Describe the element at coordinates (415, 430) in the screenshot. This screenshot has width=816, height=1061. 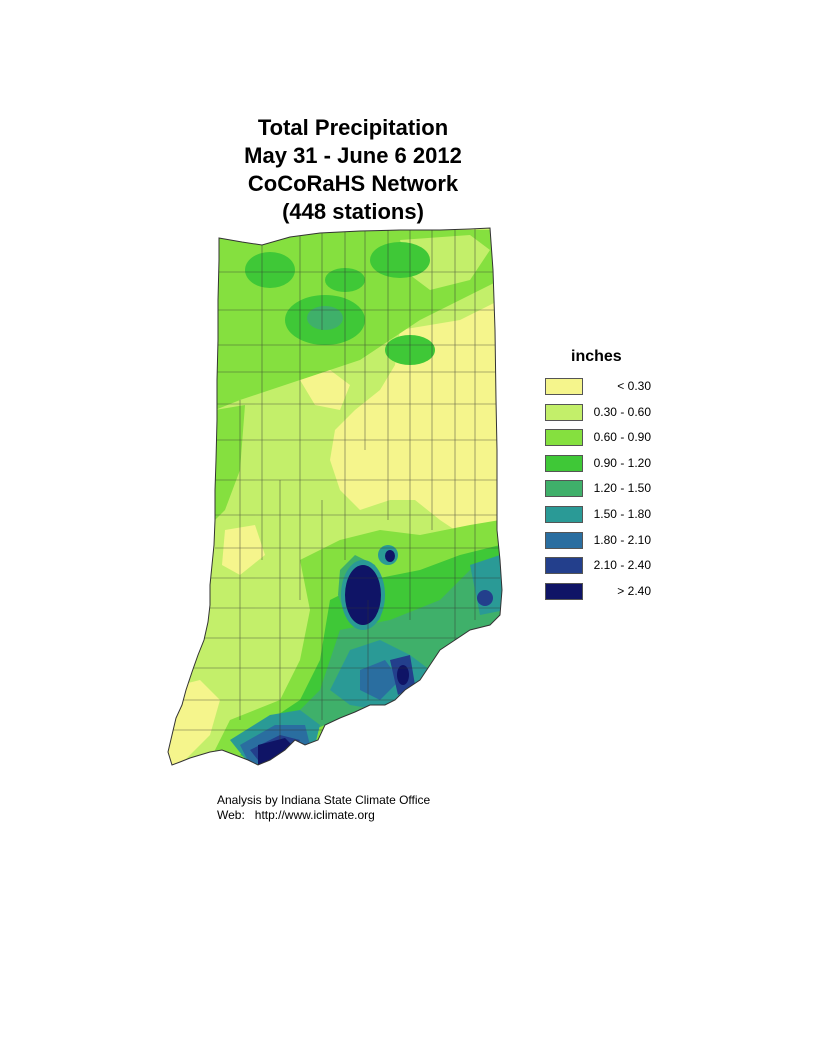
I see `contour-lt-0-30-east` at that location.